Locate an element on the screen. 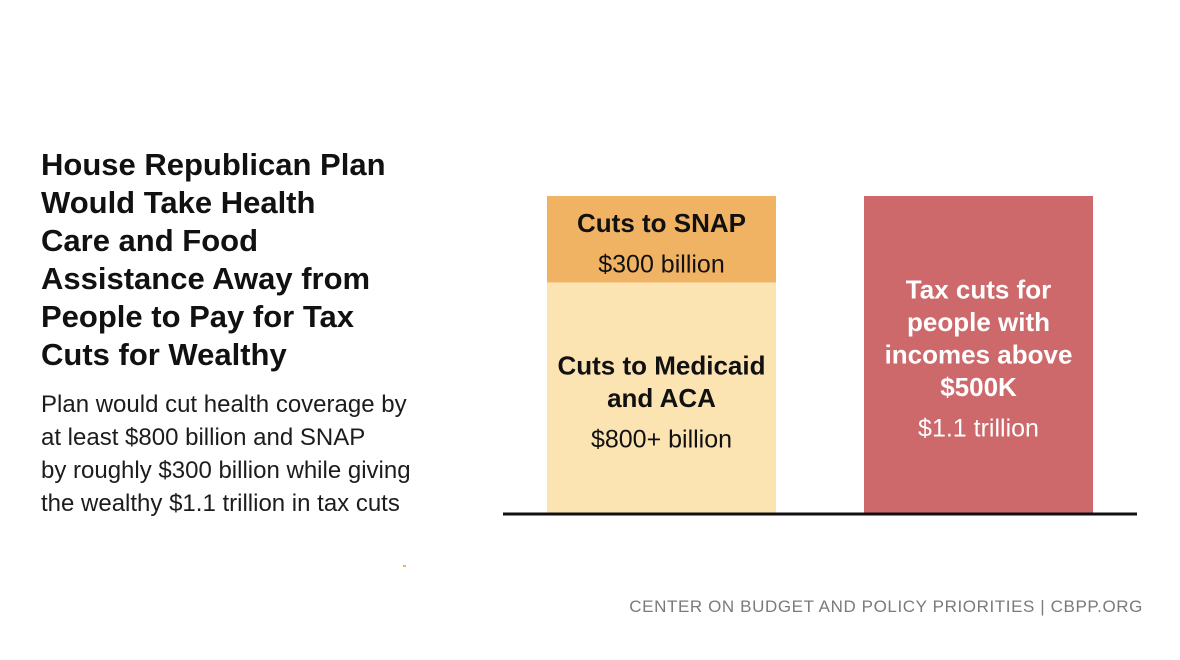 This screenshot has width=1180, height=660. subtitle-line: at least $800 billion and SNAP is located at coordinates (203, 437).